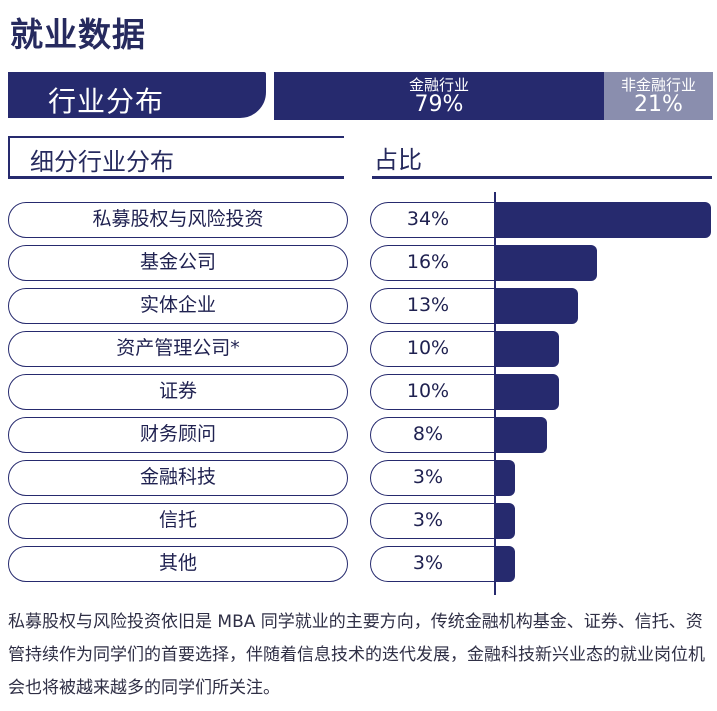 Image resolution: width=717 pixels, height=711 pixels. I want to click on financial-segment-value: 79%, so click(439, 104).